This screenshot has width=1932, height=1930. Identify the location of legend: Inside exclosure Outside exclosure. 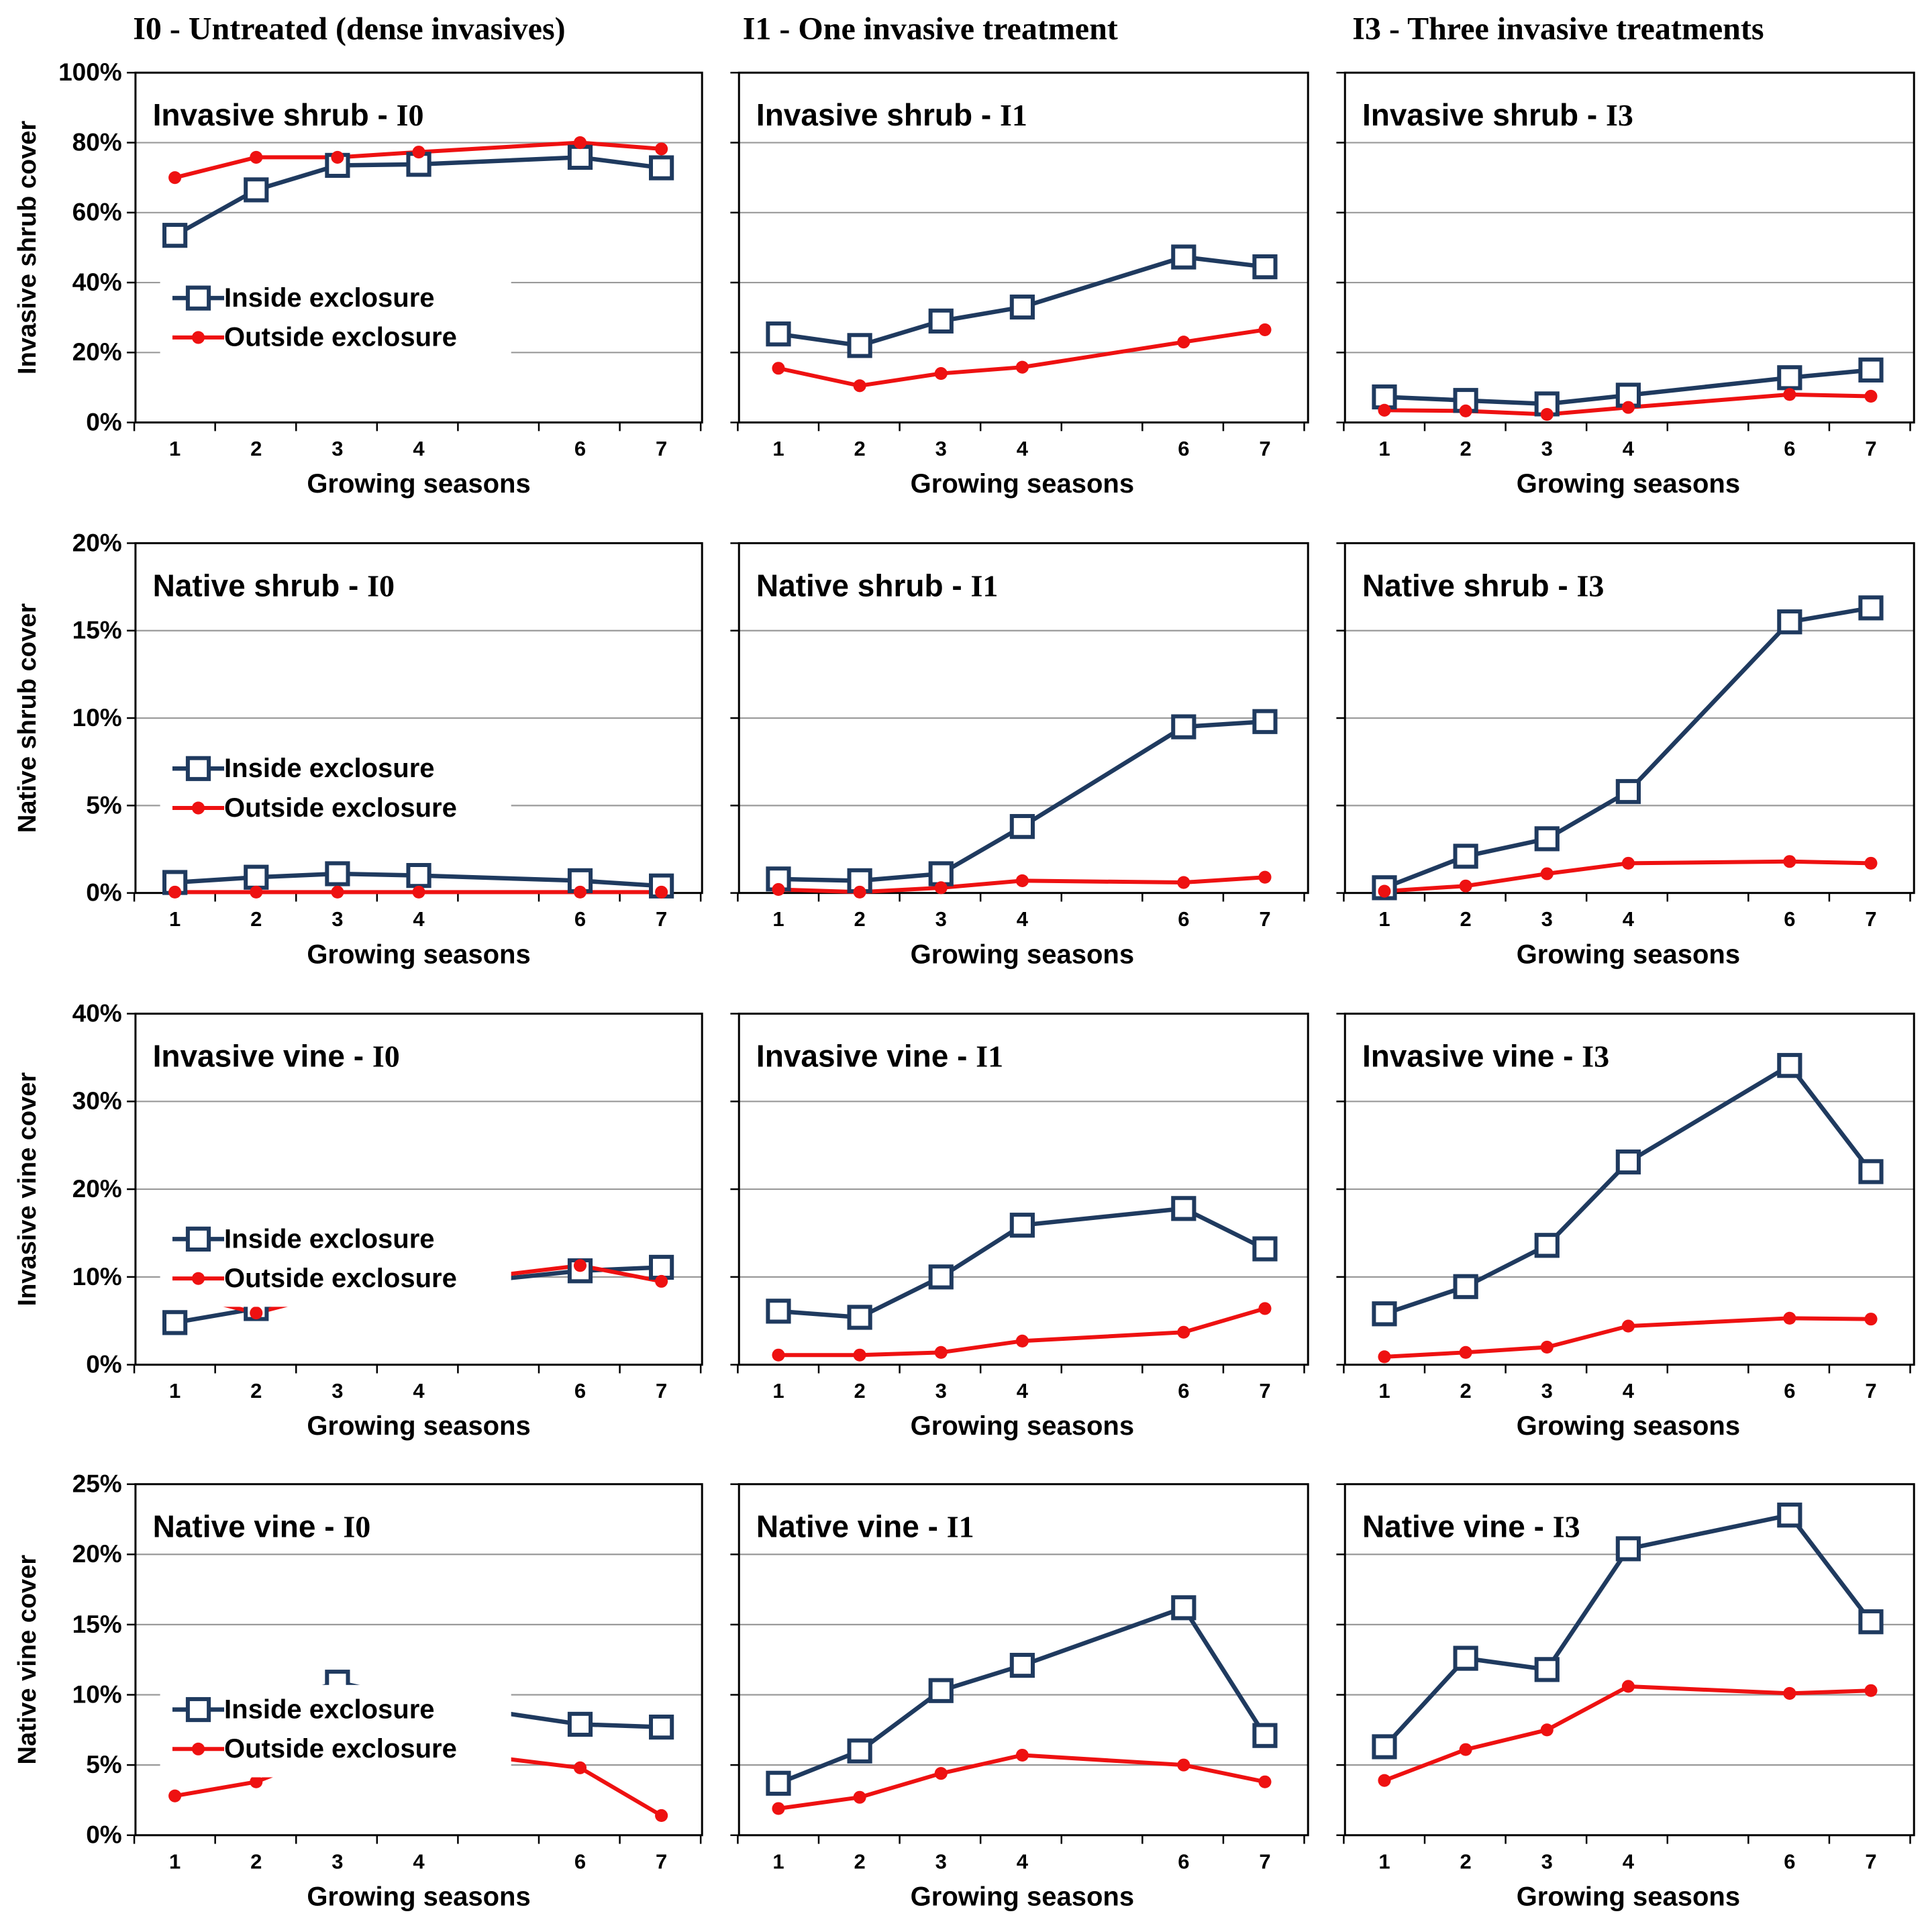
(336, 1731).